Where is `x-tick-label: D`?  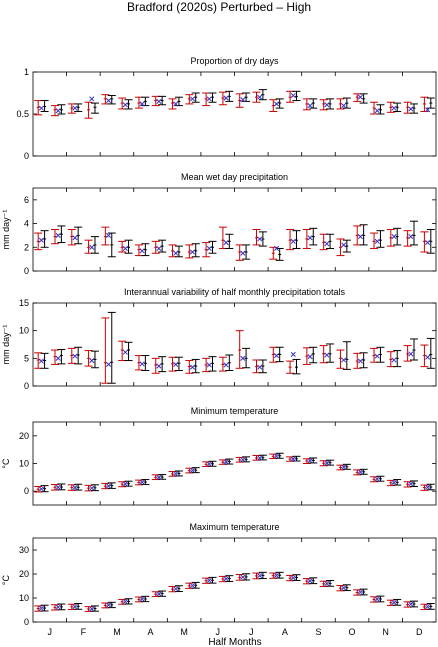 x-tick-label: D is located at coordinates (419, 632).